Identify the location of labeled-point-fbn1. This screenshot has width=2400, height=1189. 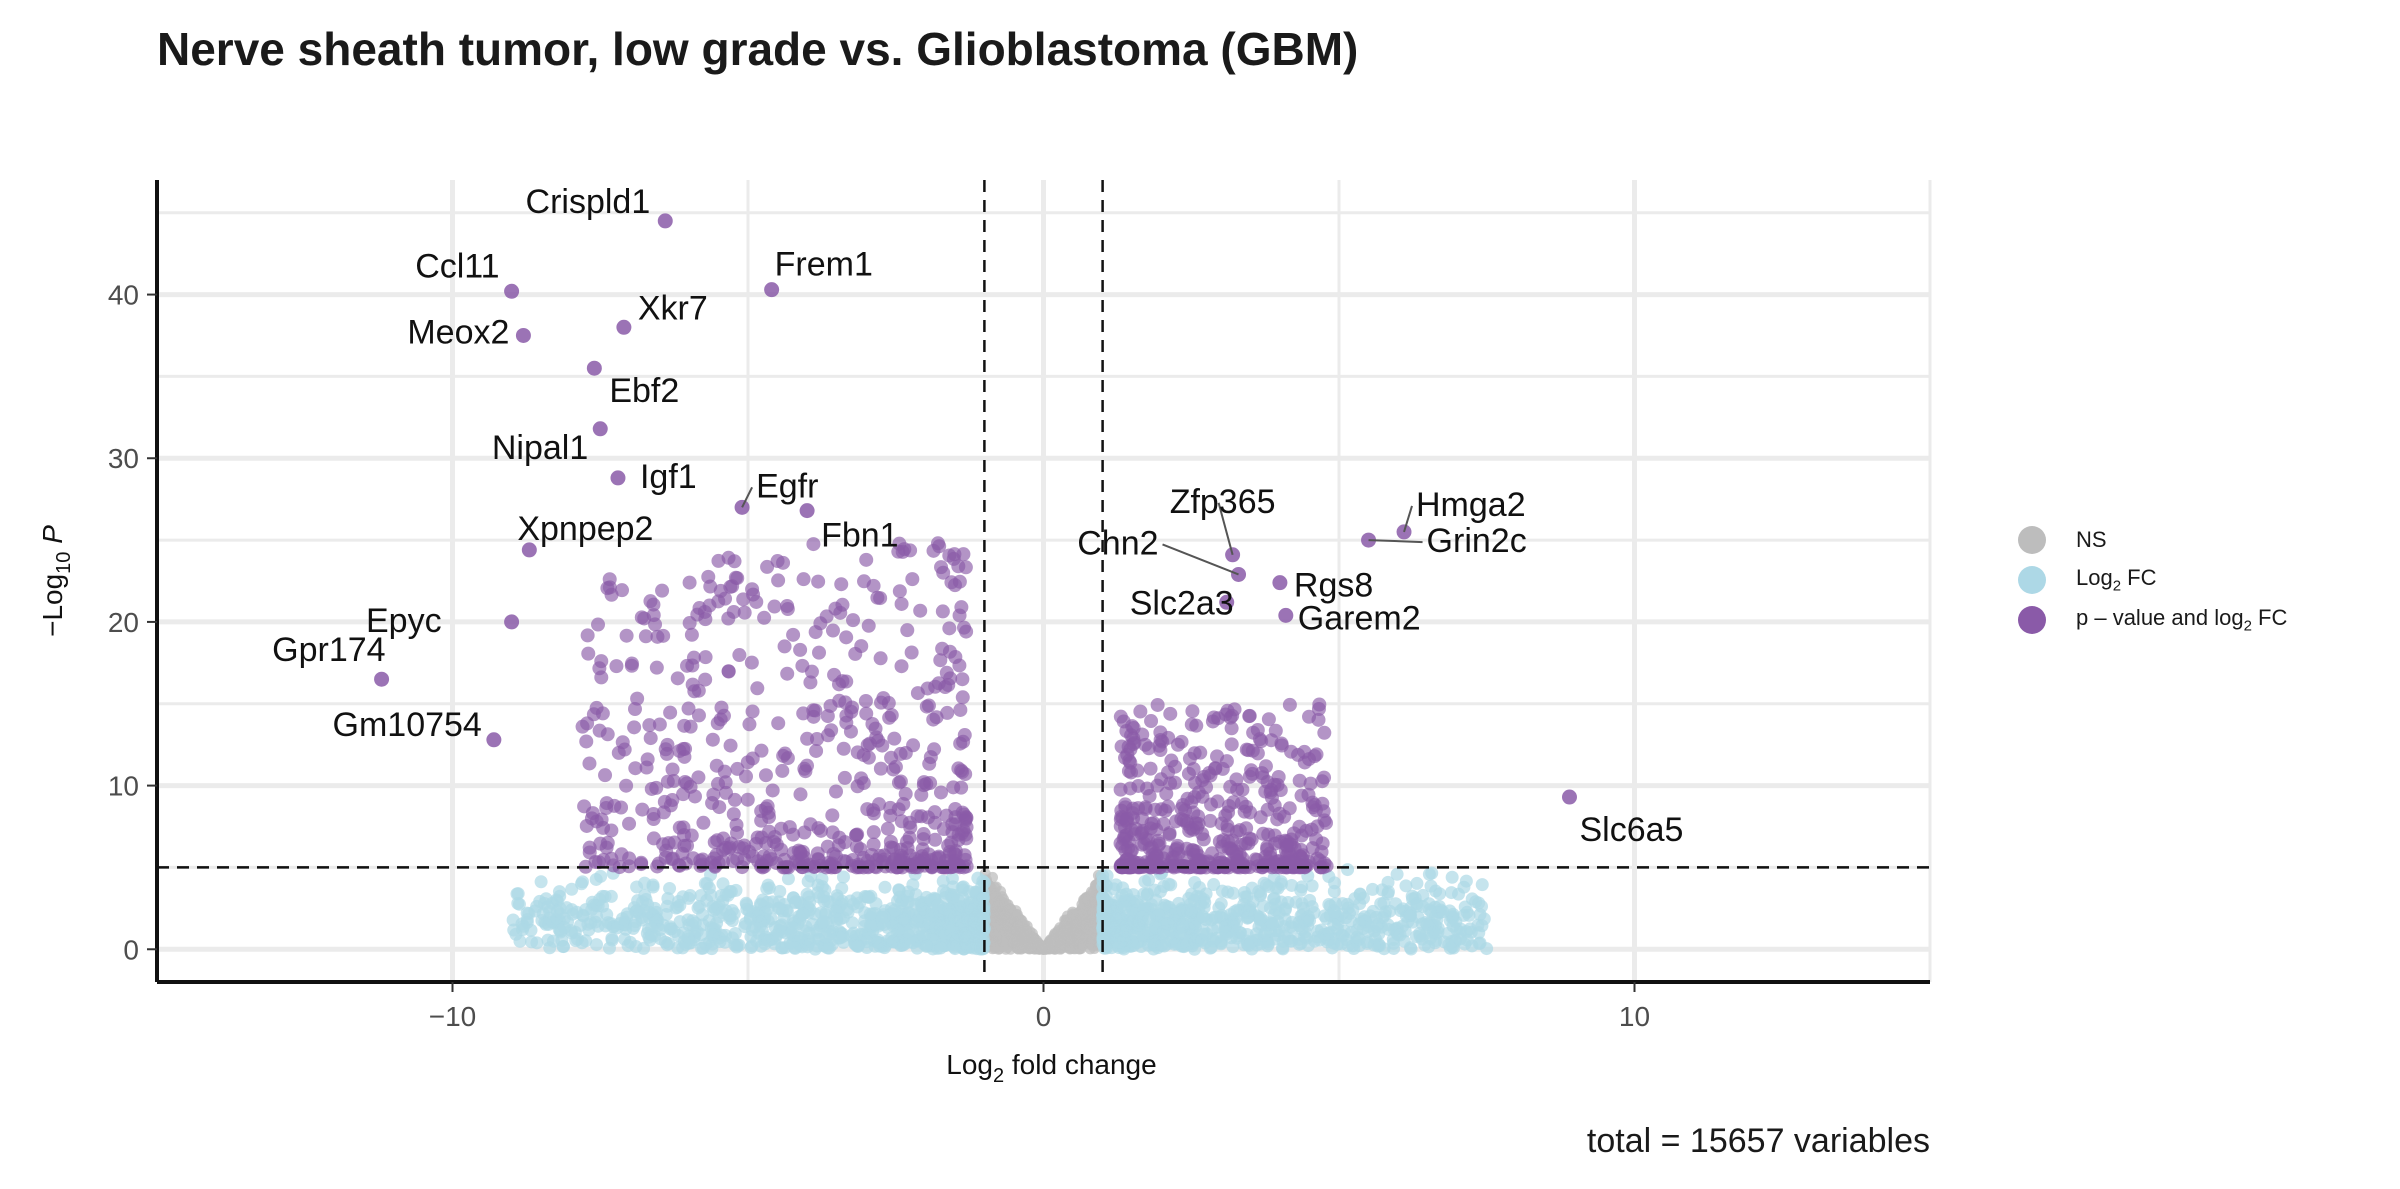
(807, 511).